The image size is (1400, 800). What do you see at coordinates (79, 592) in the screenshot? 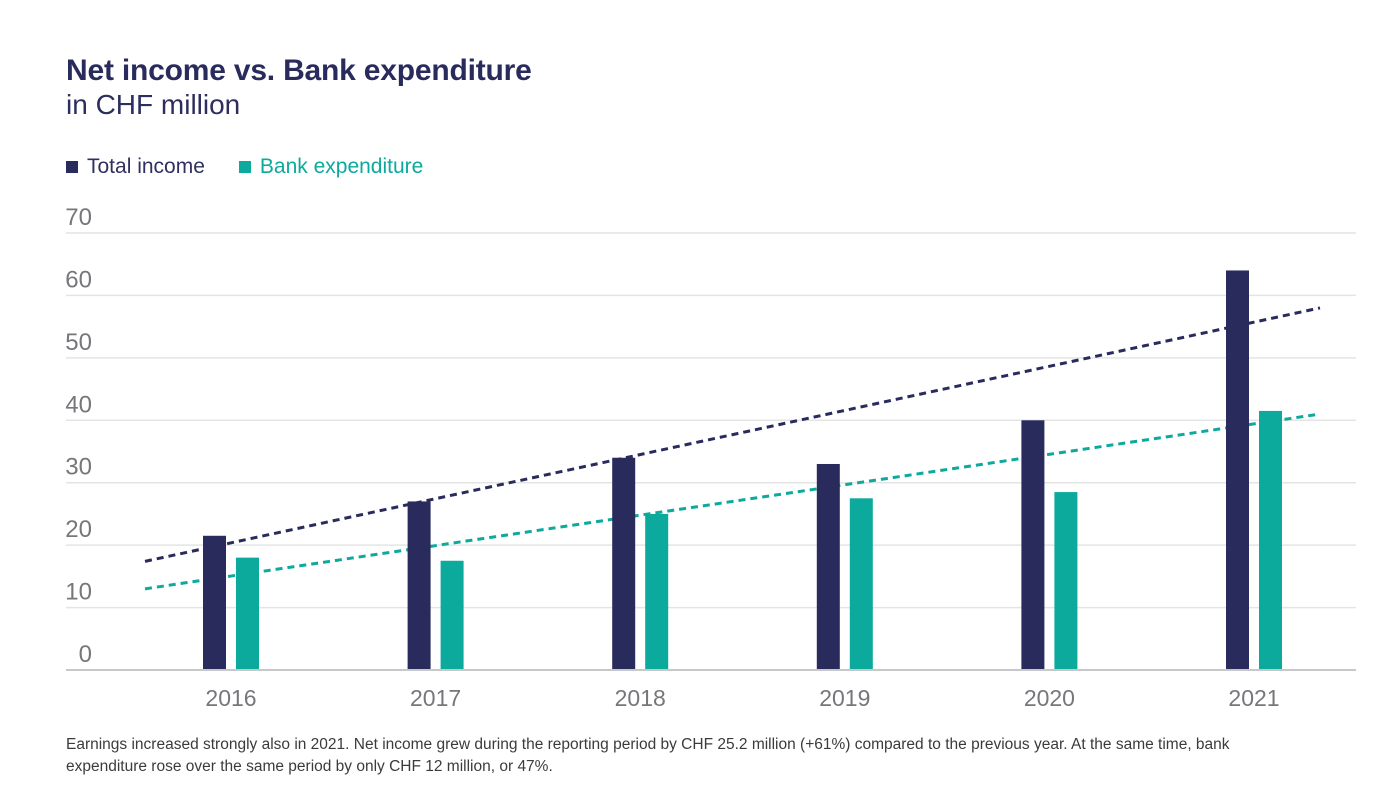
I see `y-axis-label-10: 10` at bounding box center [79, 592].